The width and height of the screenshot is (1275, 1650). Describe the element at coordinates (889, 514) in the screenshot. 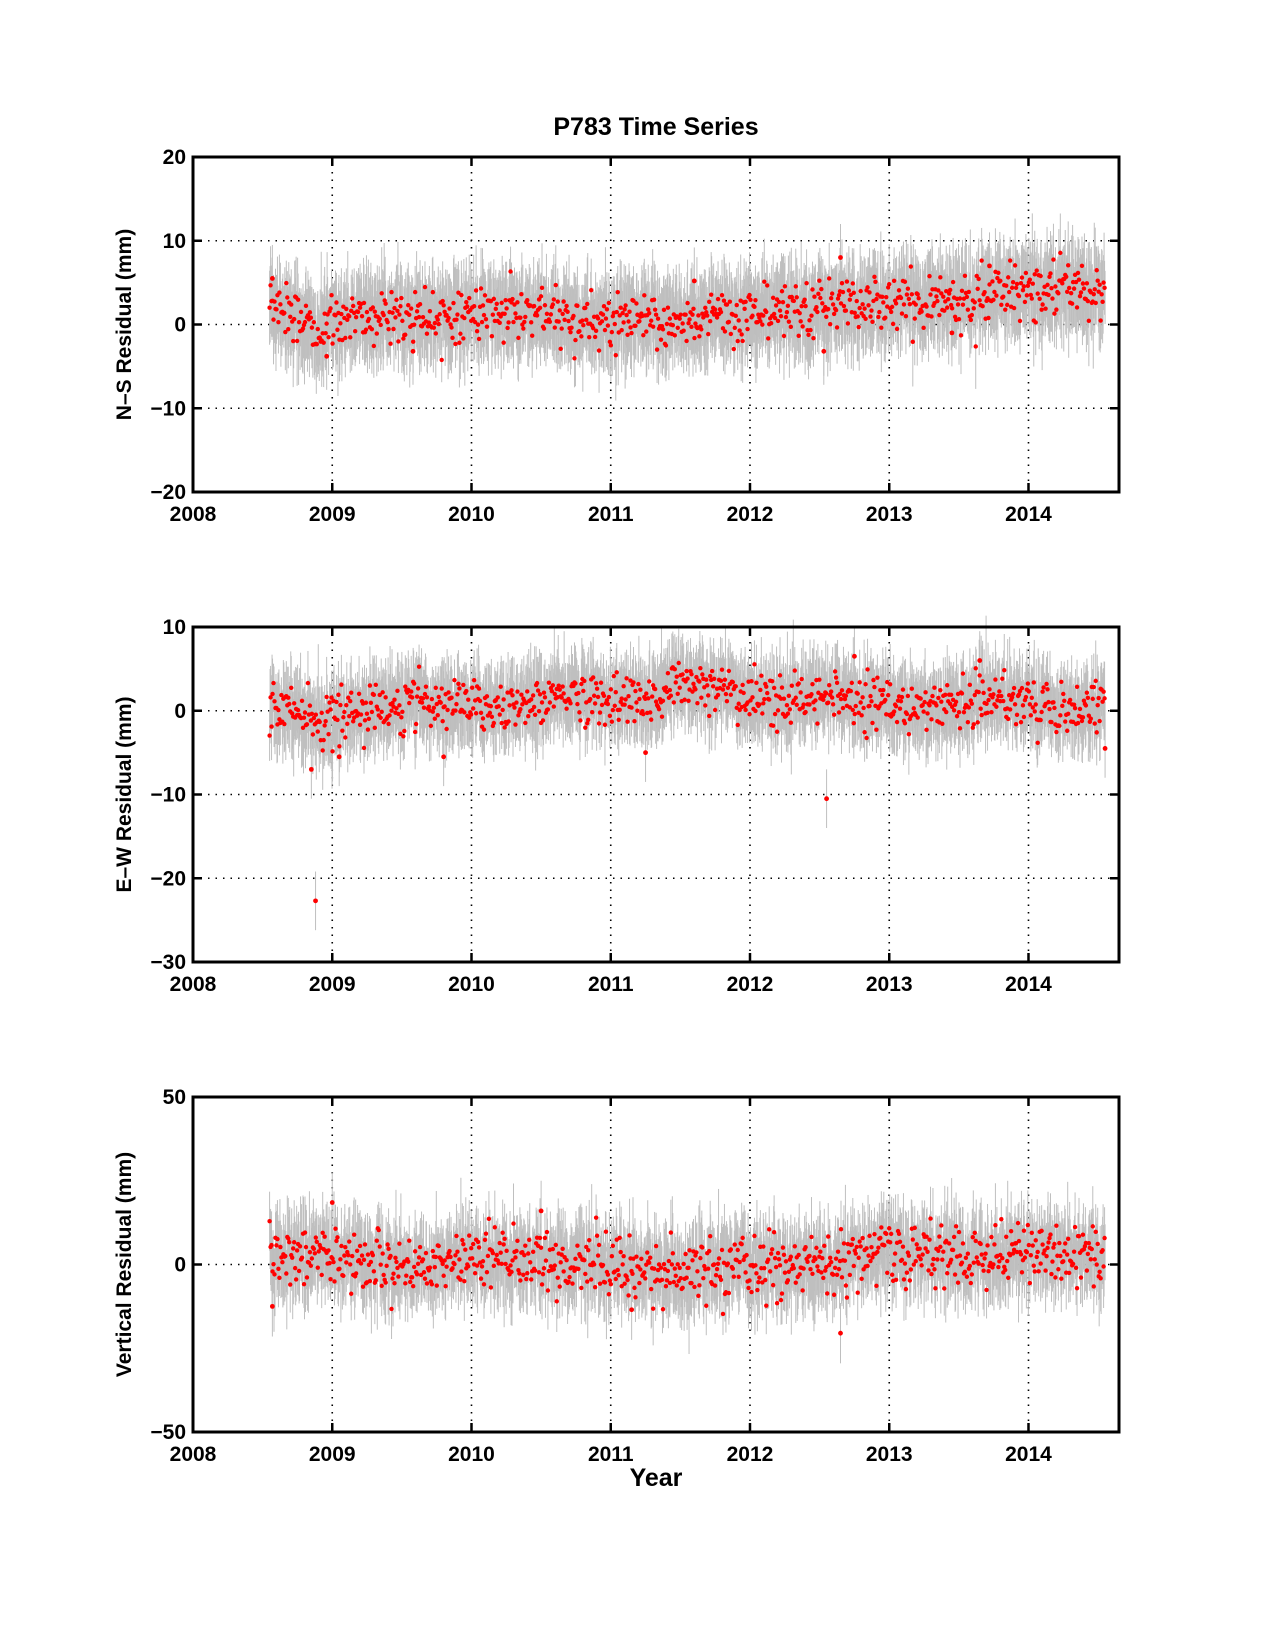

I see `x-tick-label: 2013` at that location.